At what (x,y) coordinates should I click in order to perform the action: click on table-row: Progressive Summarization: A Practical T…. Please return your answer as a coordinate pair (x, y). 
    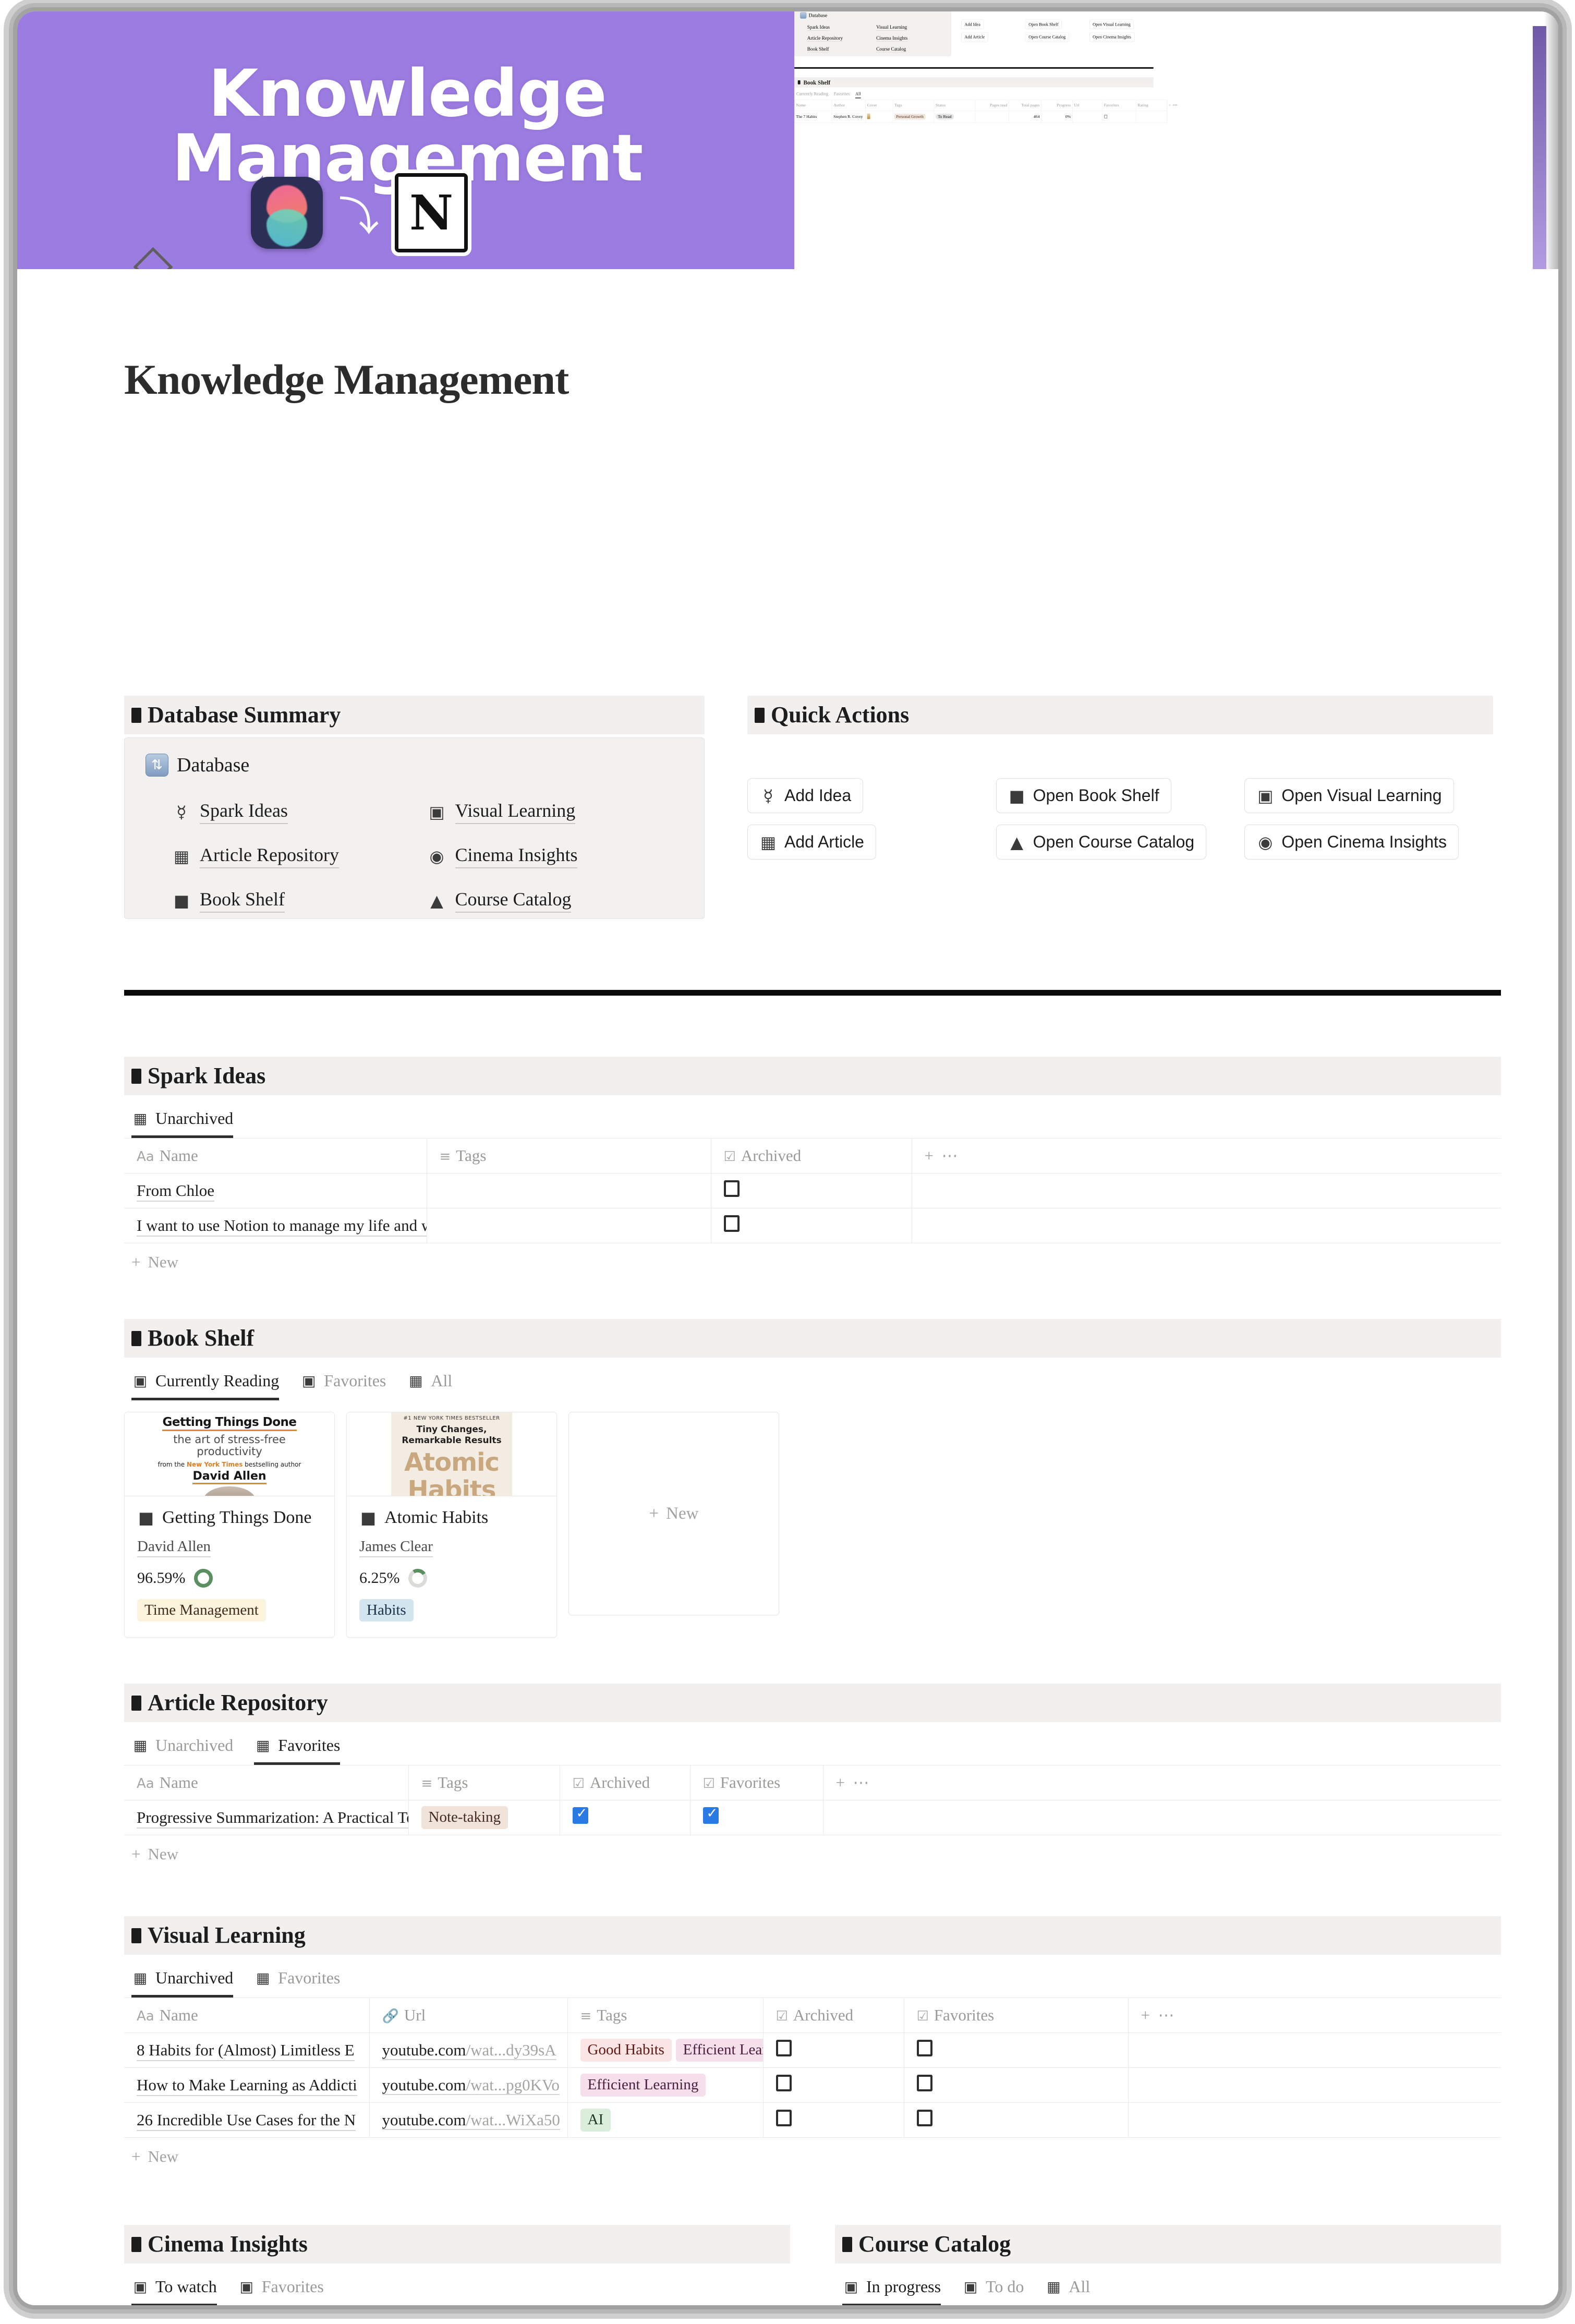
    Looking at the image, I should click on (813, 1817).